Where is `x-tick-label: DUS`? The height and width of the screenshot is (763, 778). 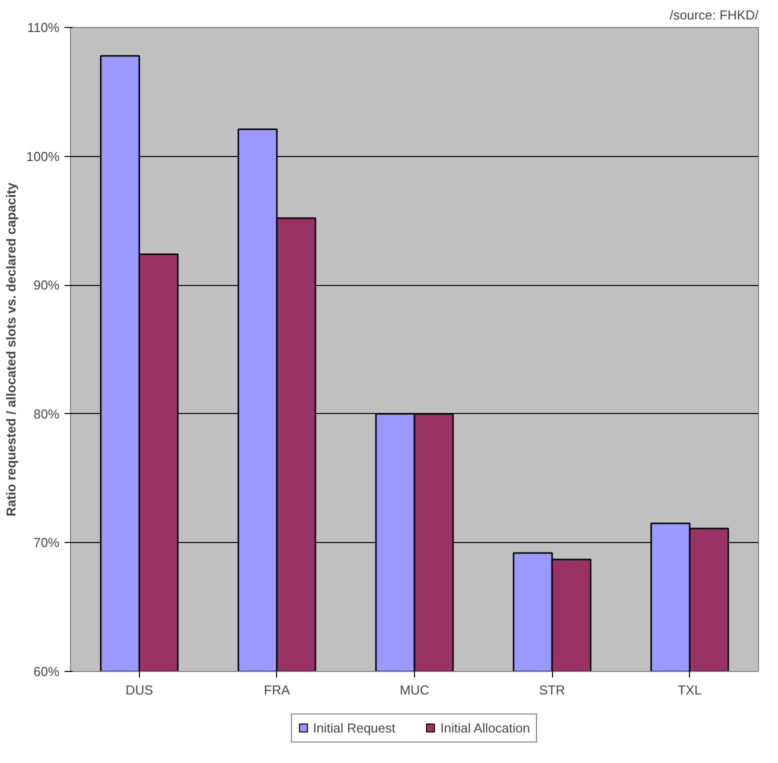
x-tick-label: DUS is located at coordinates (140, 690).